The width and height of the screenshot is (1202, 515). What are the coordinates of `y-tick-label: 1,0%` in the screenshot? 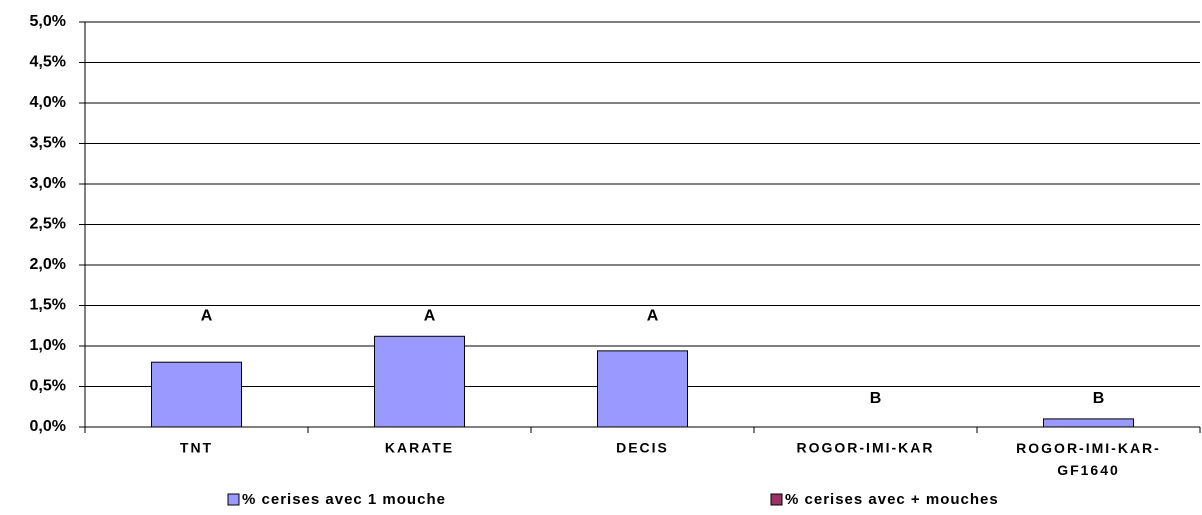 It's located at (48, 345).